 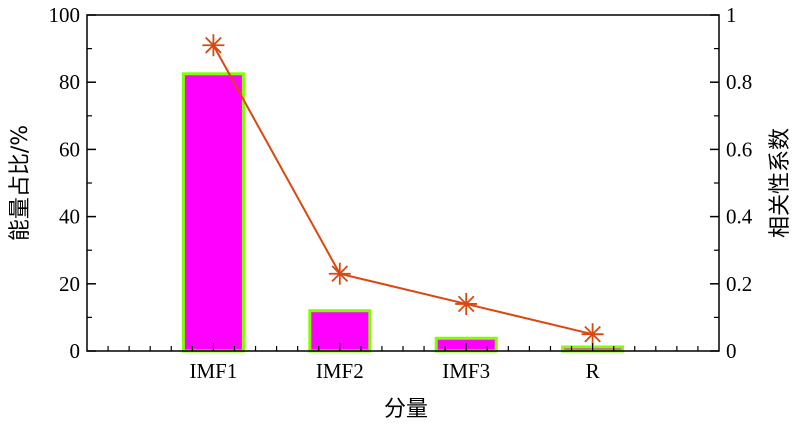 I want to click on x-axis-title: 分量, so click(x=406, y=409).